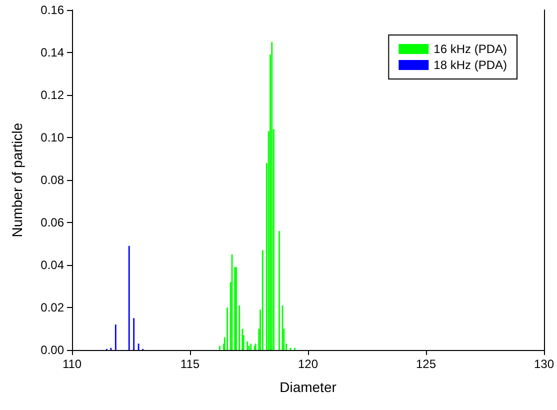  What do you see at coordinates (471, 65) in the screenshot?
I see `legend-label: 18 kHz (PDA)` at bounding box center [471, 65].